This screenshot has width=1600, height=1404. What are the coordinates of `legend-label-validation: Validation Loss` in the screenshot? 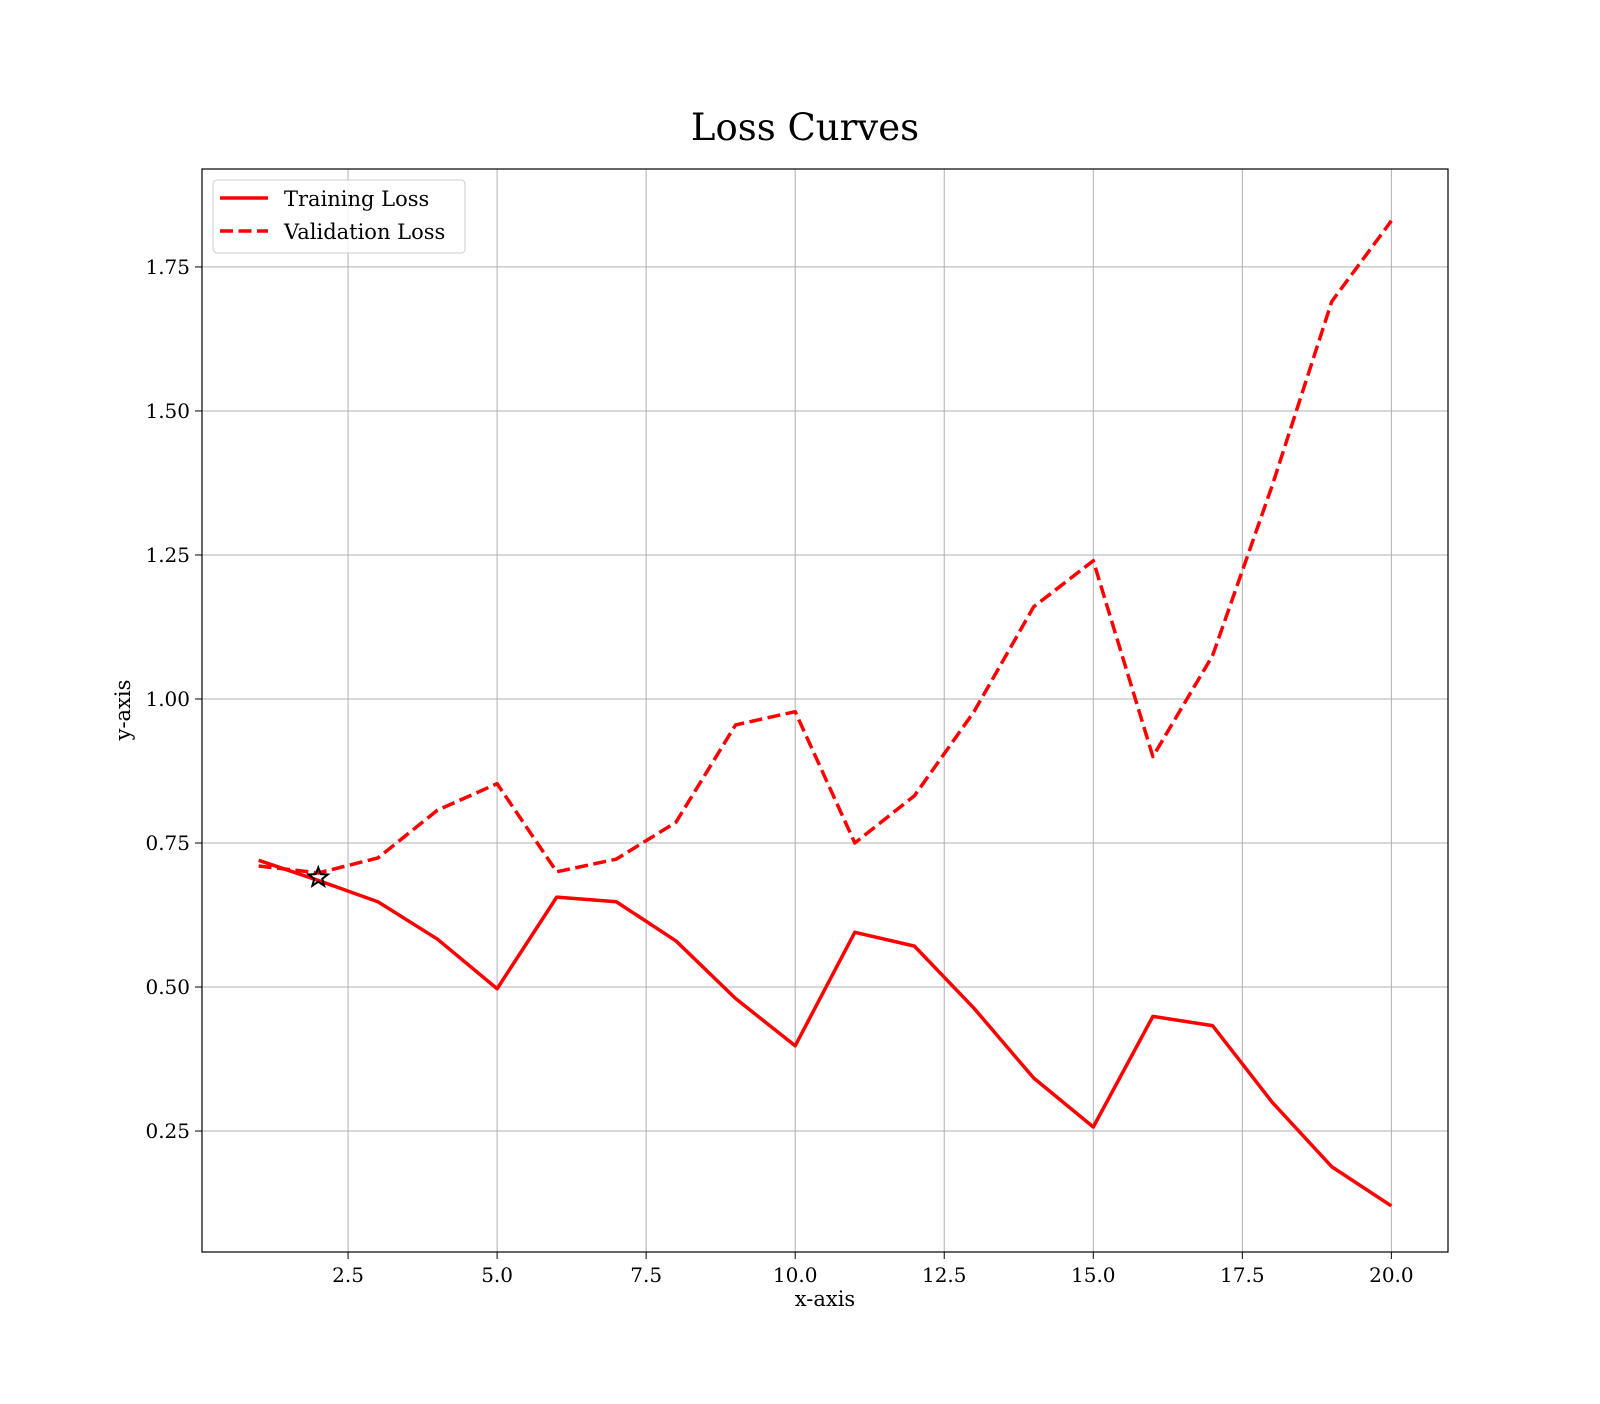 It's located at (364, 232).